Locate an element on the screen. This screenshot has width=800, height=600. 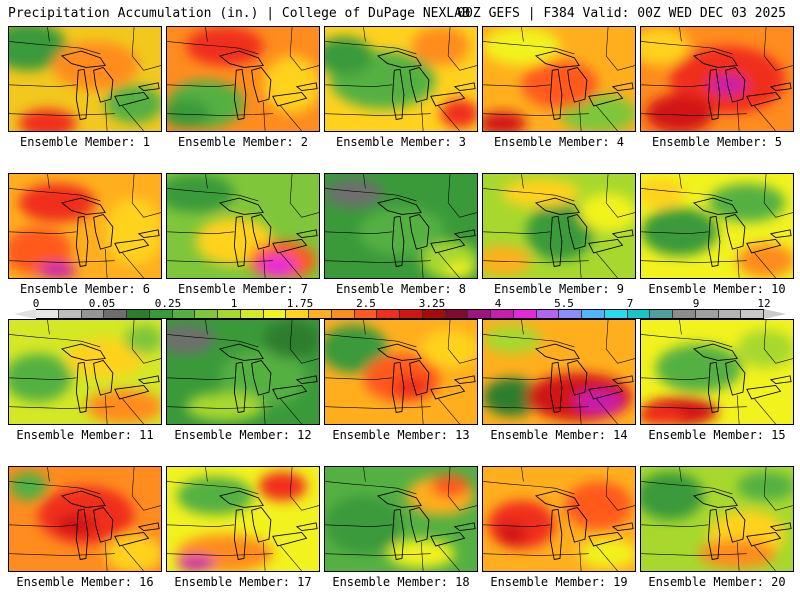
panel-label: Ensemble Member: 17 is located at coordinates (243, 582).